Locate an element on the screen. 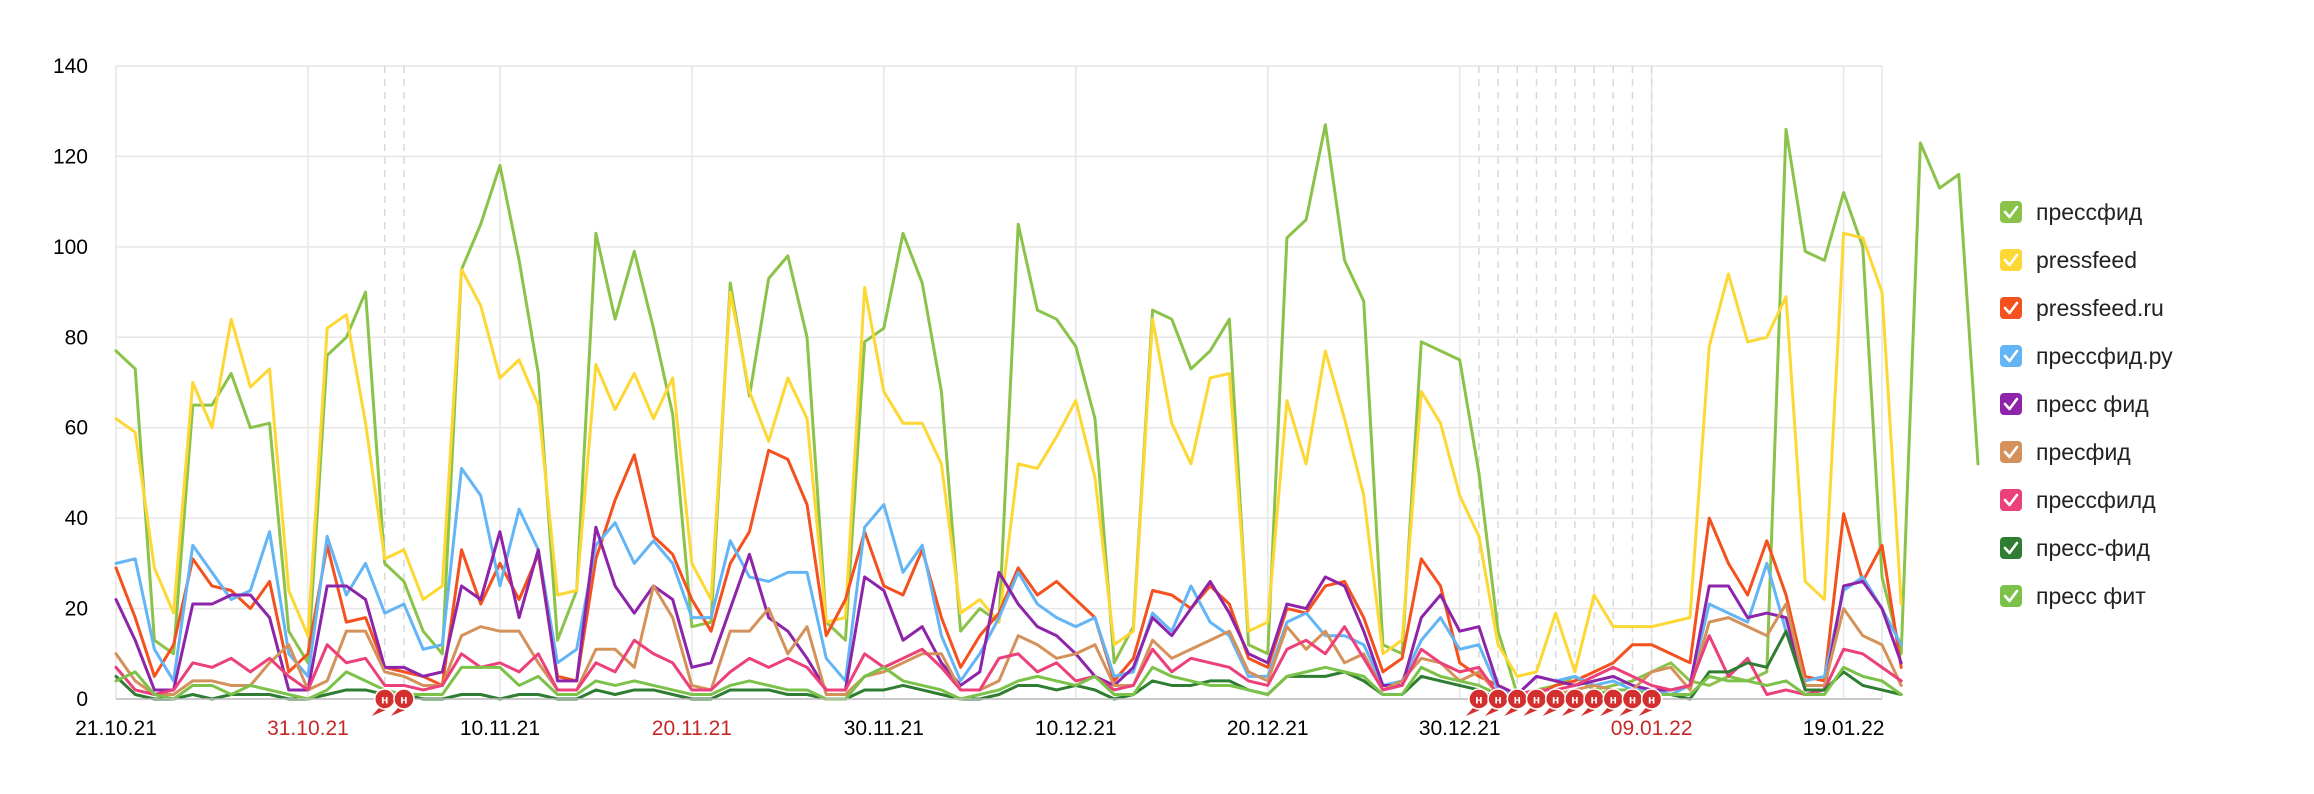 The height and width of the screenshot is (794, 2314). legend-item: прессфид.ру is located at coordinates (2086, 356).